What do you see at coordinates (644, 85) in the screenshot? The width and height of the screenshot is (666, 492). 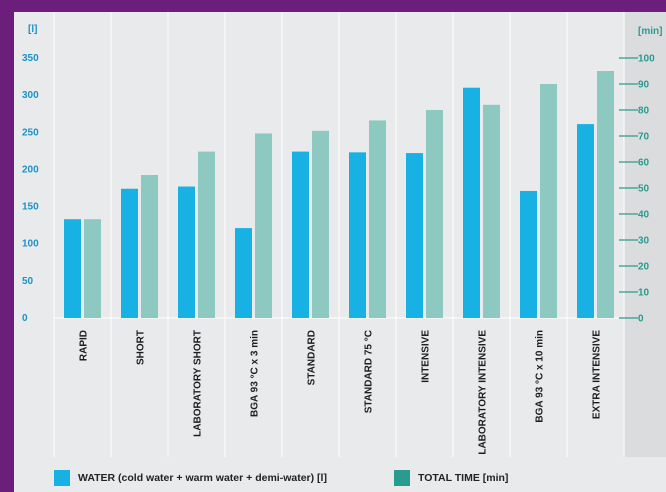 I see `right-axis-tick-label: 90` at bounding box center [644, 85].